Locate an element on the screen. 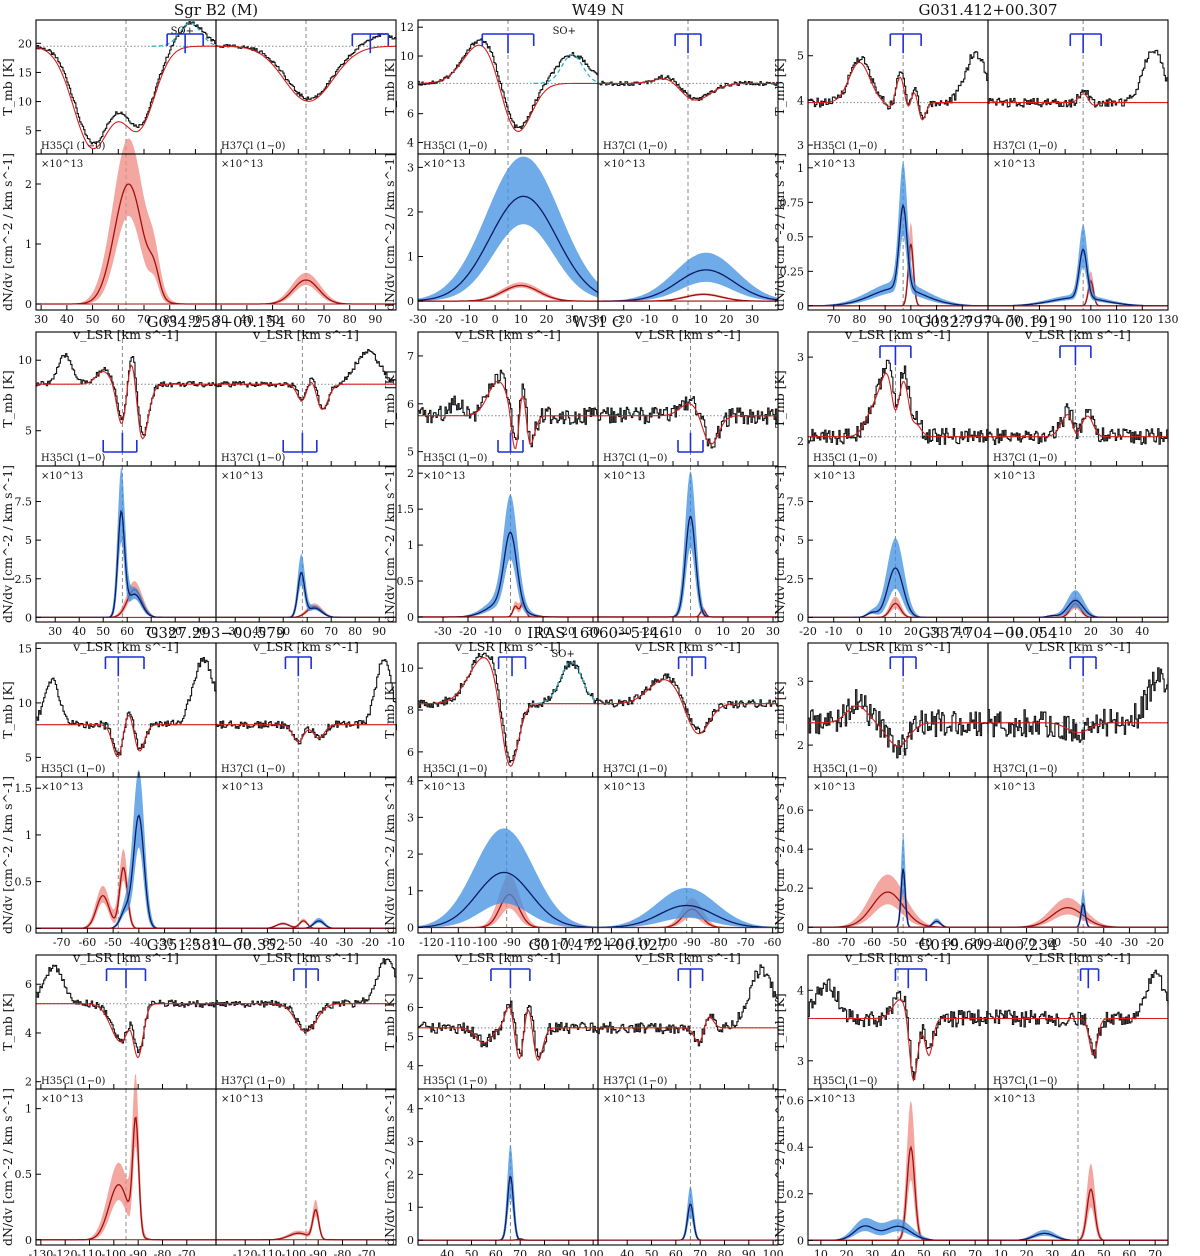 The width and height of the screenshot is (1200, 1256). y-tick-label: 4 is located at coordinates (410, 1109).